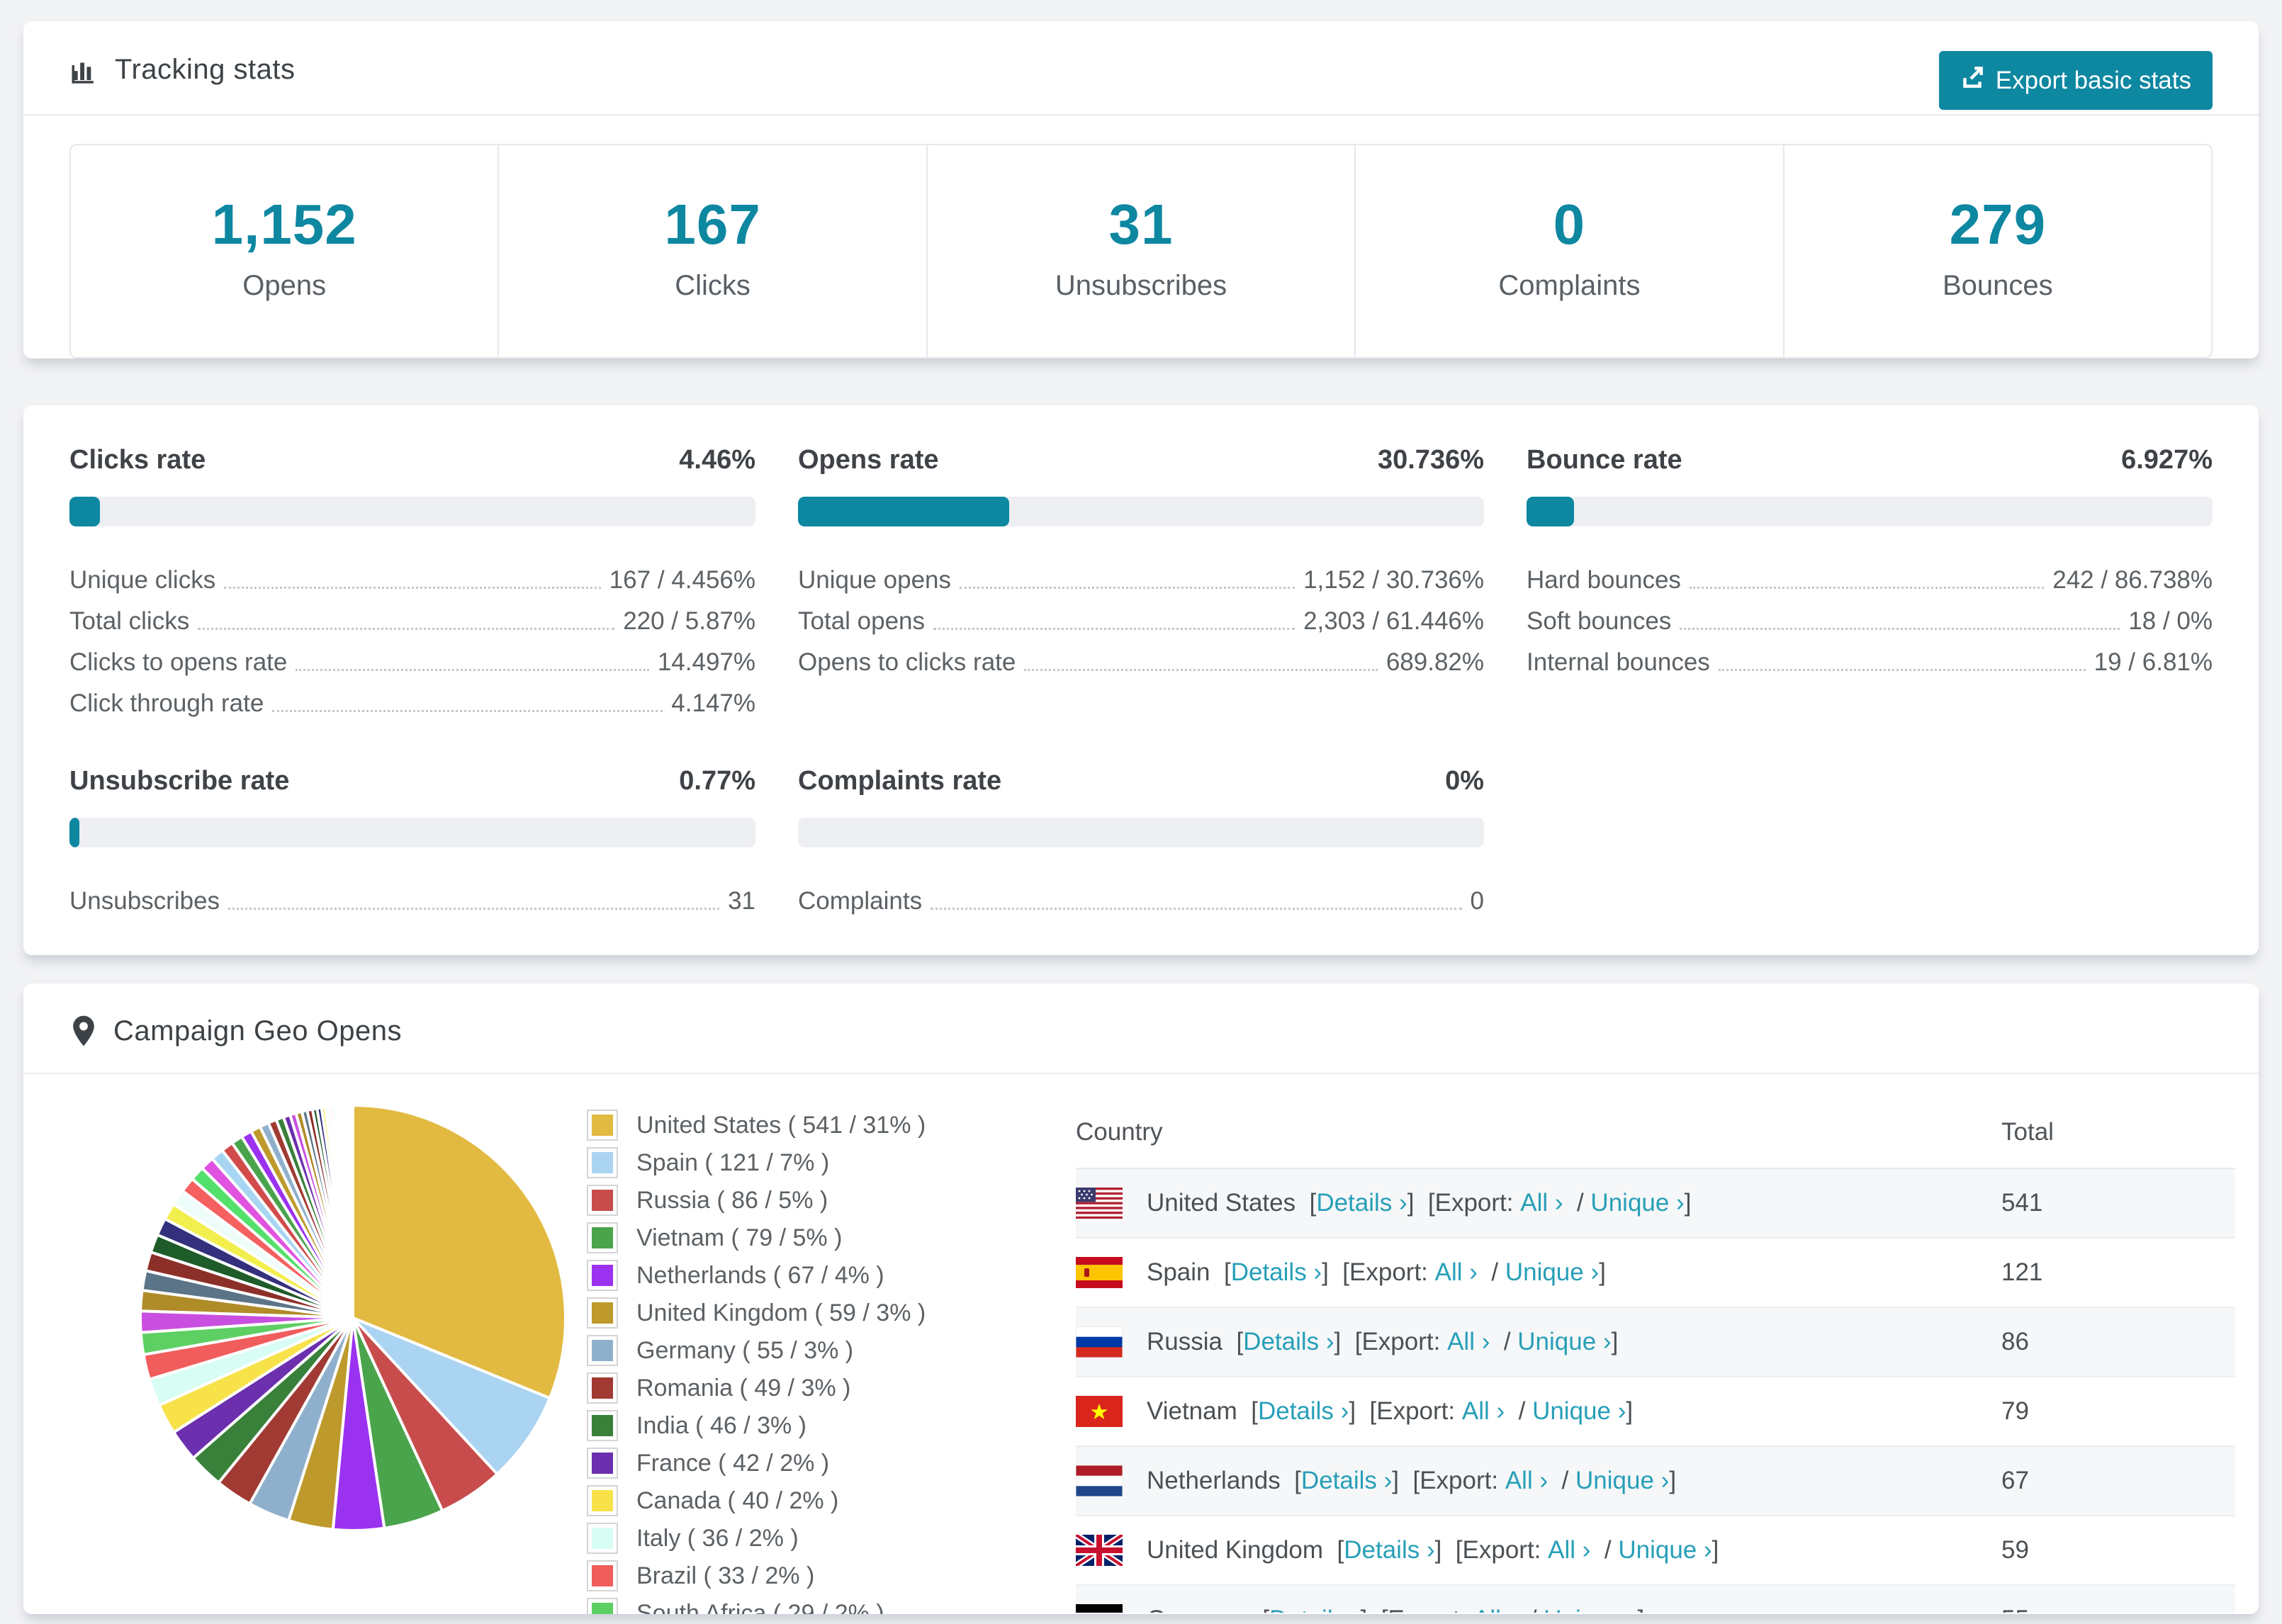  What do you see at coordinates (284, 286) in the screenshot?
I see `summary-stat-label: Opens` at bounding box center [284, 286].